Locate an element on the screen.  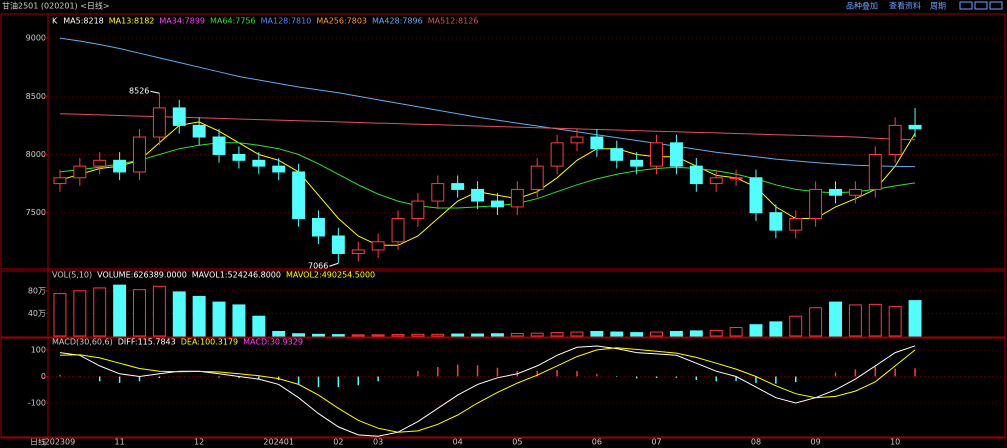
overlay-link: 品种叠加 is located at coordinates (862, 6).